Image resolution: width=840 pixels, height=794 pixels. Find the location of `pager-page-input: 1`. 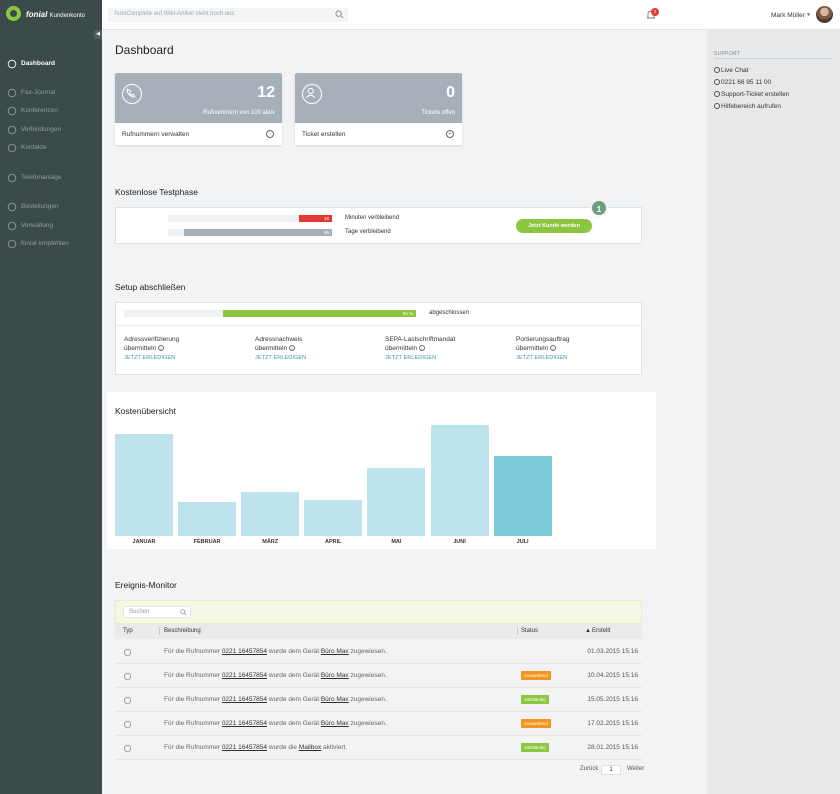

pager-page-input: 1 is located at coordinates (611, 770).